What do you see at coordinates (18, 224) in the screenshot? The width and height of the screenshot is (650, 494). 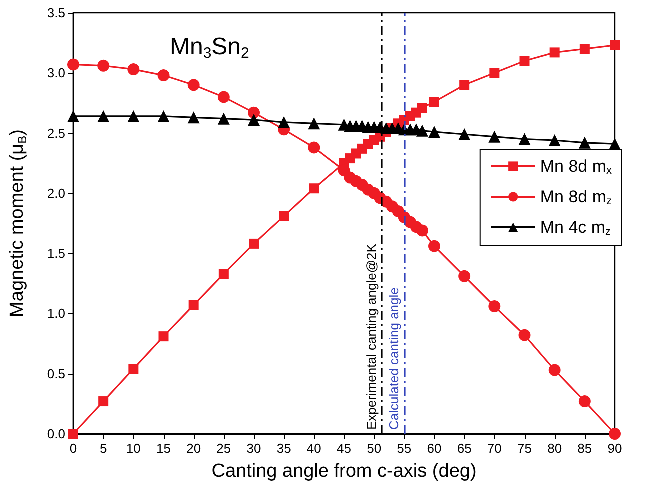 I see `y-axis-title: Magnetic moment (μB)` at bounding box center [18, 224].